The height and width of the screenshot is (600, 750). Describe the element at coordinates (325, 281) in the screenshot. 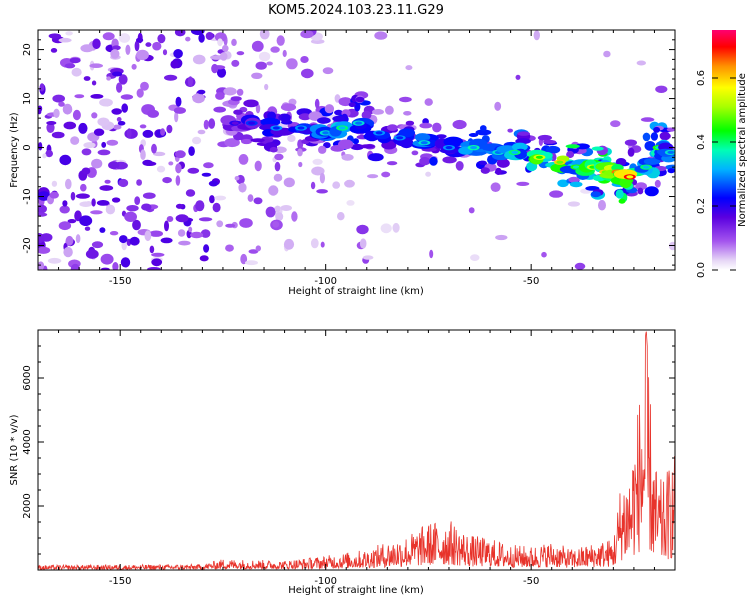

I see `x-tick-label: -100` at that location.